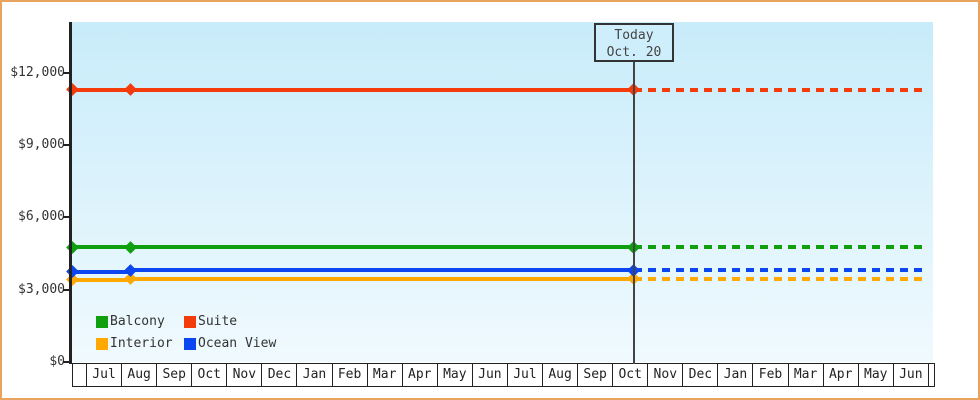 Image resolution: width=980 pixels, height=400 pixels. I want to click on y-tick-label: $12,000, so click(37, 72).